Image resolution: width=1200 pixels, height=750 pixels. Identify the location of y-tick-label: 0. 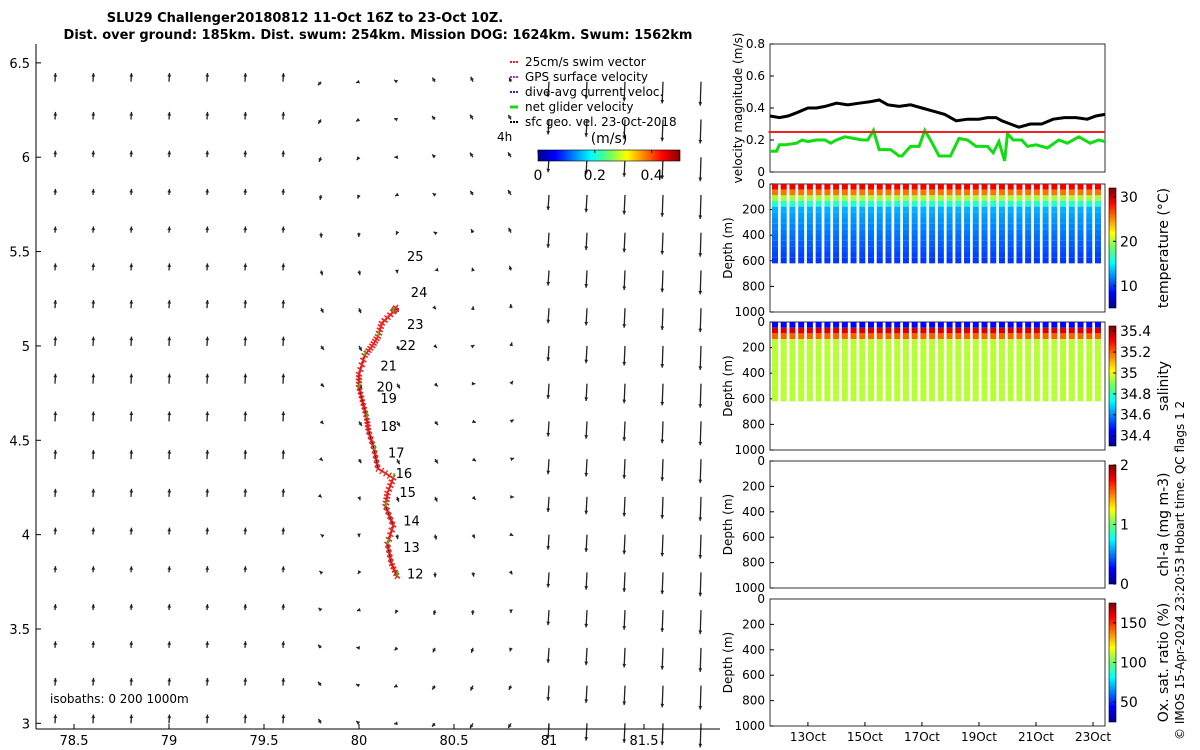
(761, 172).